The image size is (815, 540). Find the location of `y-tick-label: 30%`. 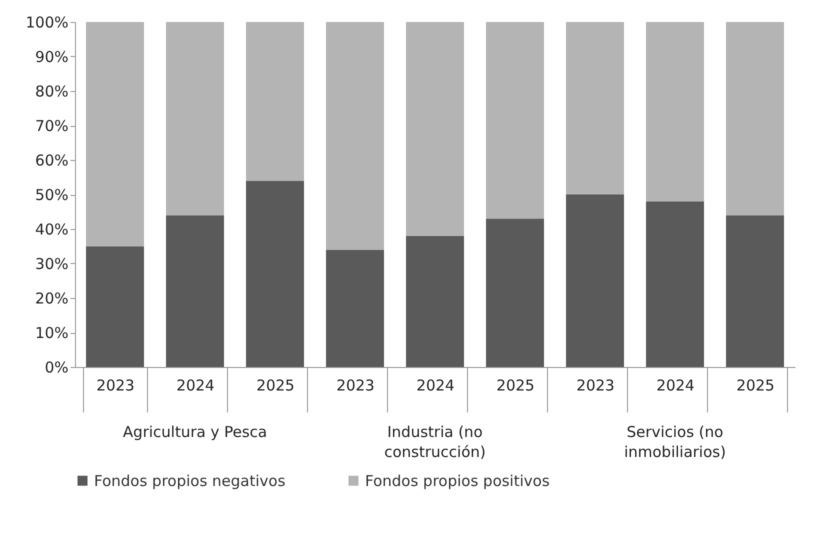

y-tick-label: 30% is located at coordinates (51, 264).